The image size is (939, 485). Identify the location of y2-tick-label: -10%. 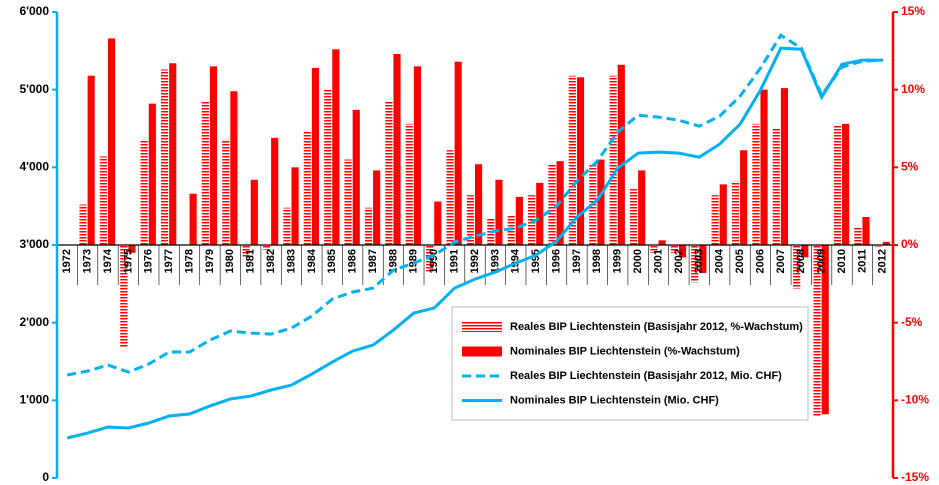
(915, 400).